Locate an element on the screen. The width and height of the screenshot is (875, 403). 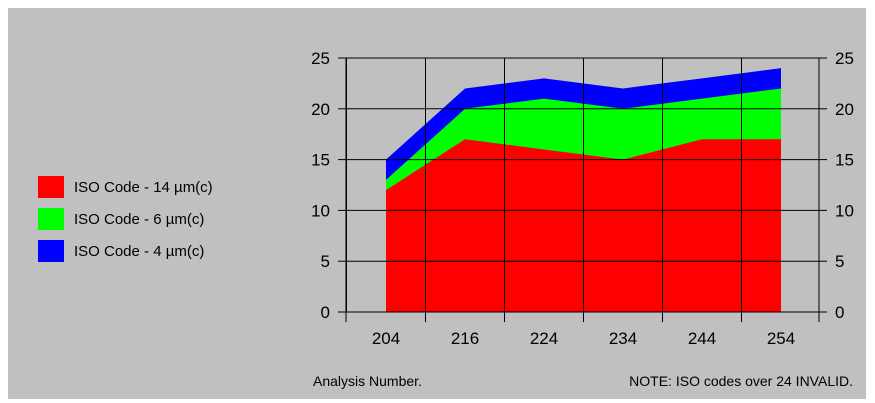
y-tick-label-right: 15 is located at coordinates (844, 160).